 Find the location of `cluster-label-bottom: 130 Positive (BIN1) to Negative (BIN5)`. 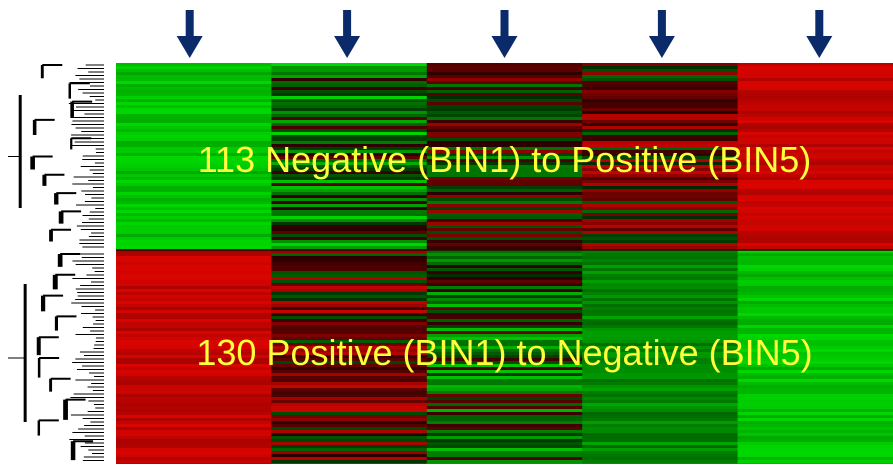

cluster-label-bottom: 130 Positive (BIN1) to Negative (BIN5) is located at coordinates (504, 352).